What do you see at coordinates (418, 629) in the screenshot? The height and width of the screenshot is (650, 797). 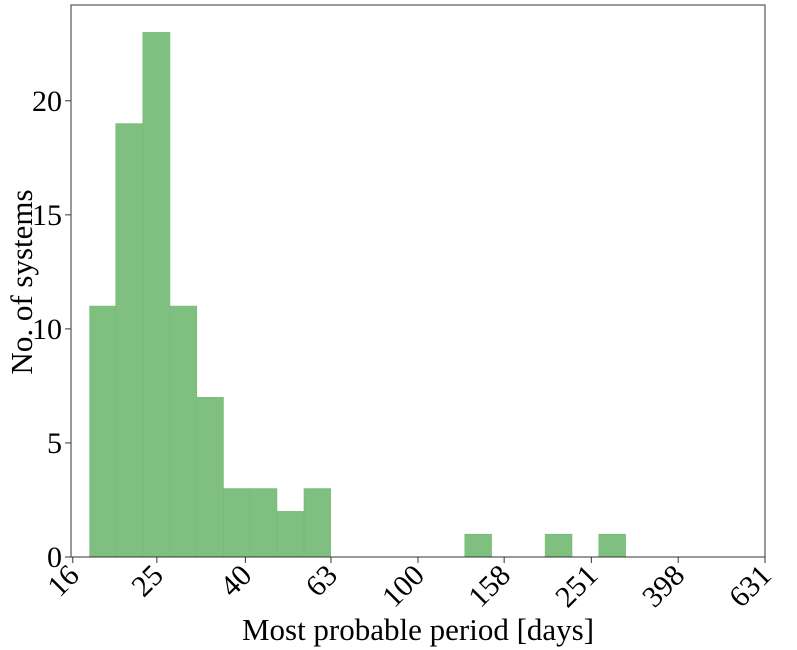 I see `x-axis-label: Most probable period [days]` at bounding box center [418, 629].